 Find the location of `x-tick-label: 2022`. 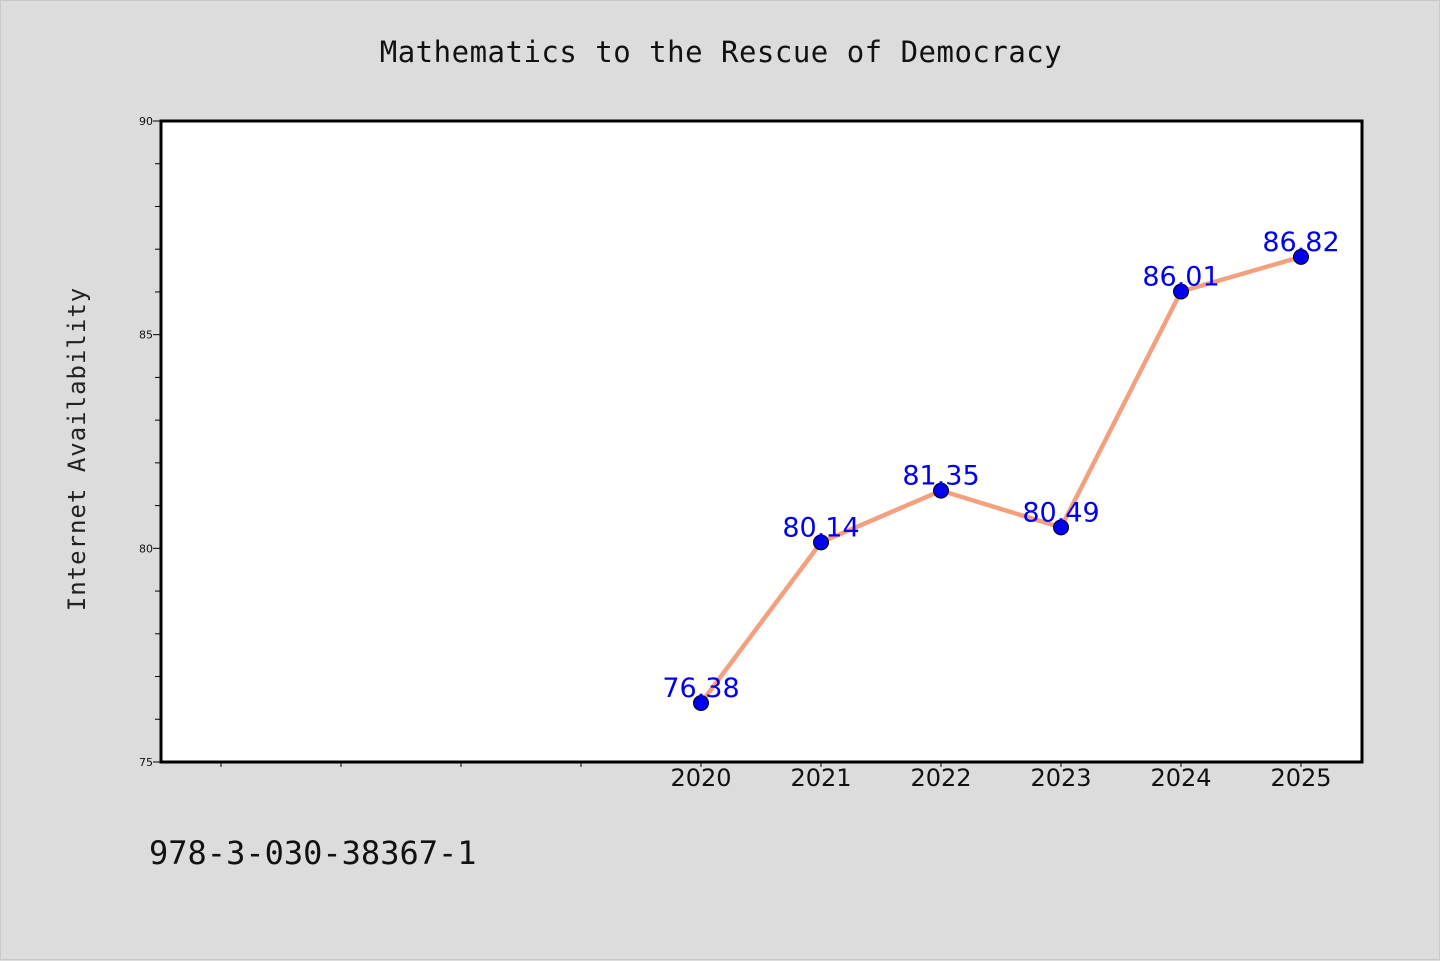

x-tick-label: 2022 is located at coordinates (940, 778).